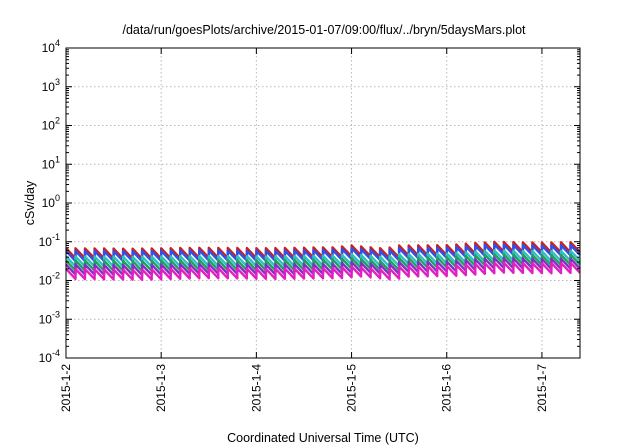 The image size is (640, 448). I want to click on series-line, so click(323, 271).